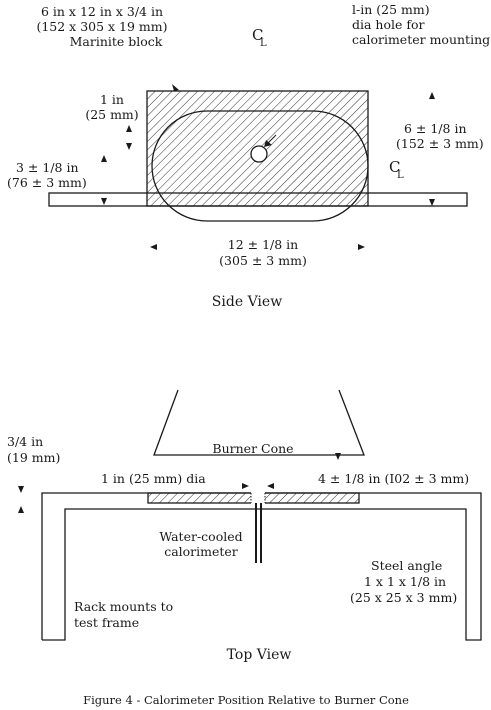 Image resolution: width=491 pixels, height=710 pixels. What do you see at coordinates (201, 551) in the screenshot?
I see `water-cooled-line-2: calorimeter` at bounding box center [201, 551].